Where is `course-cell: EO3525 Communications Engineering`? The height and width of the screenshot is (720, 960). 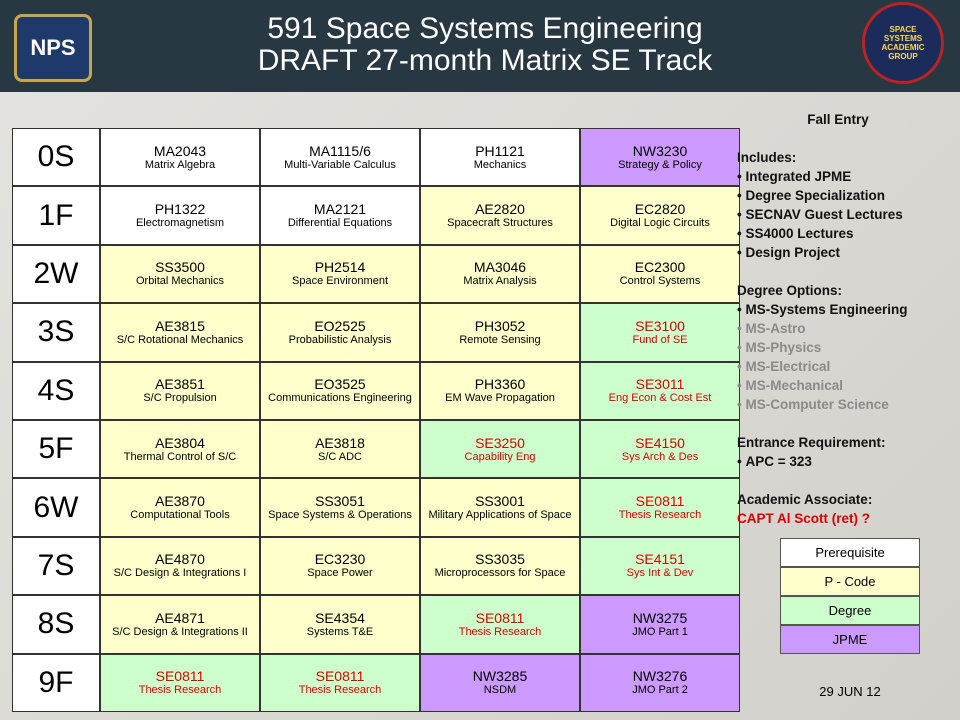
course-cell: EO3525 Communications Engineering is located at coordinates (340, 390).